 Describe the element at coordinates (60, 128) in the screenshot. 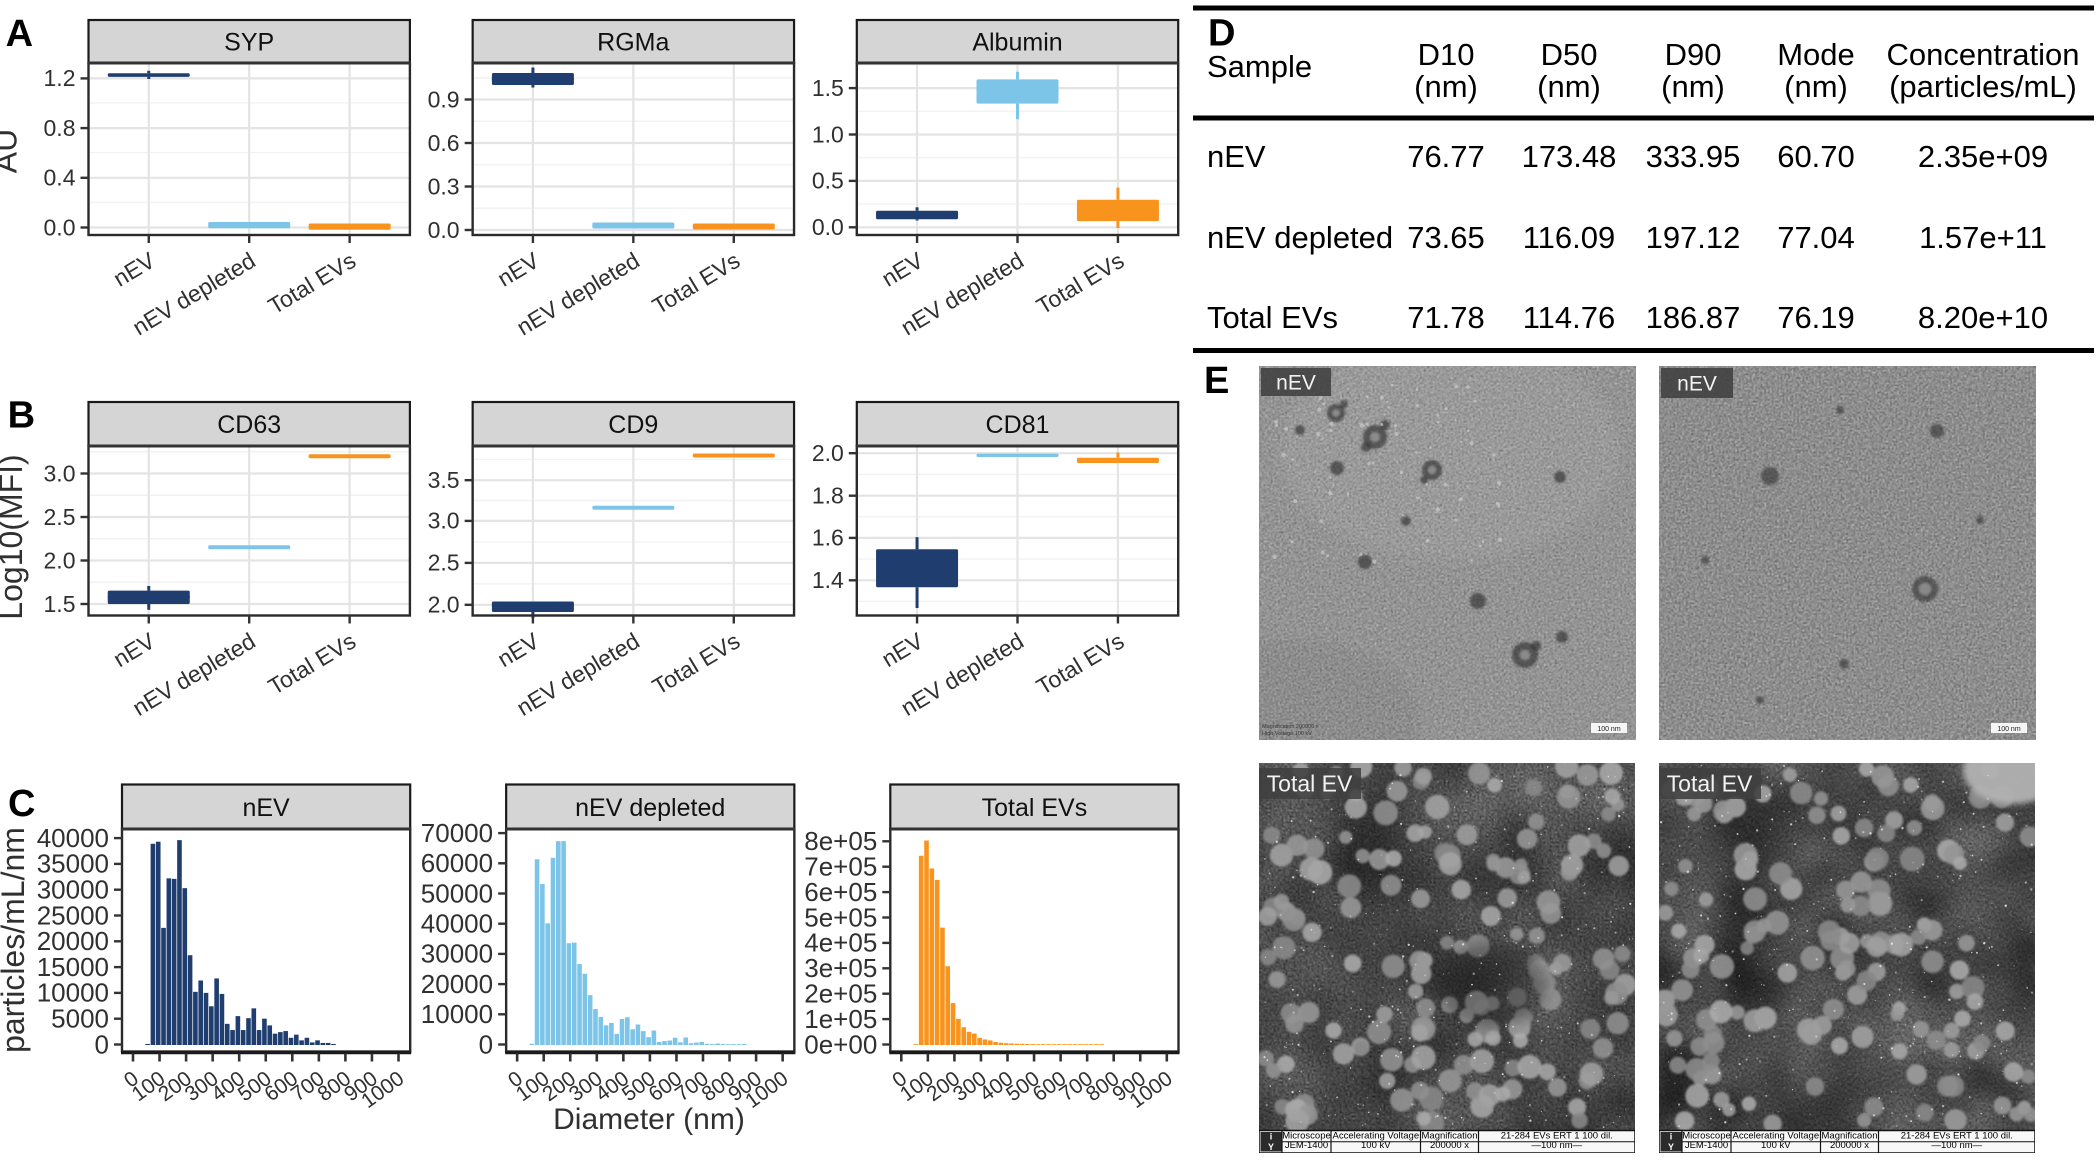

I see `svg-text: 0.8` at that location.